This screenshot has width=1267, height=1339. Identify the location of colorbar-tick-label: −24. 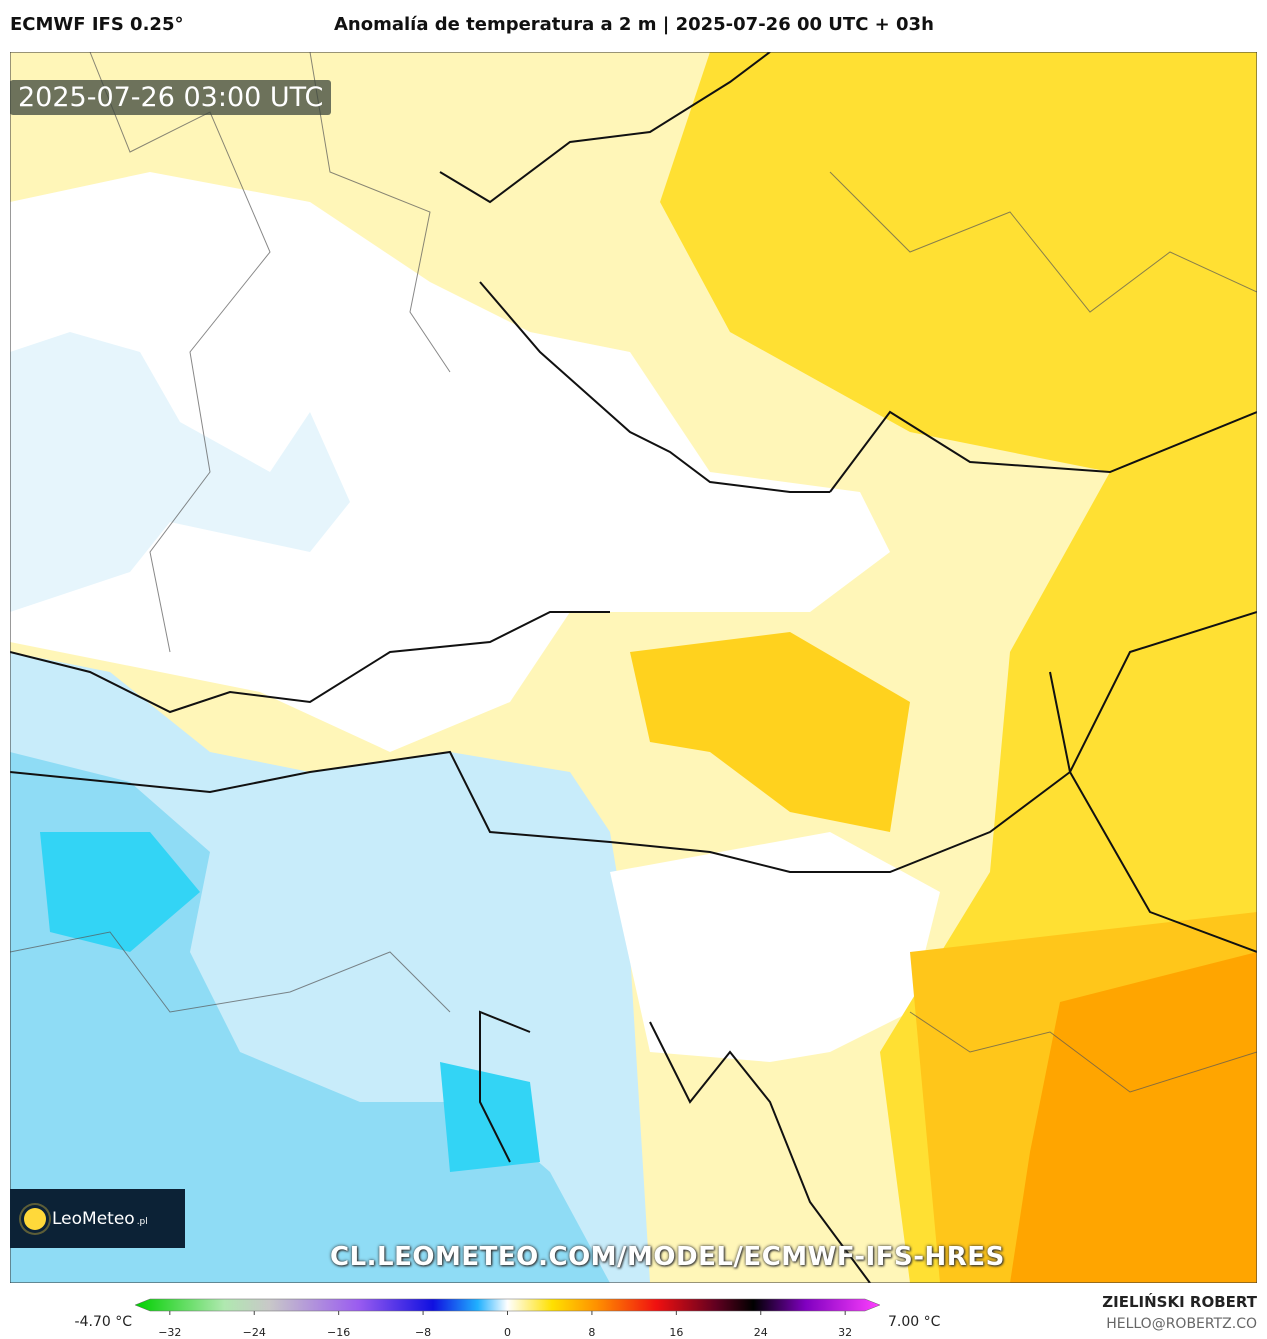
(254, 1332).